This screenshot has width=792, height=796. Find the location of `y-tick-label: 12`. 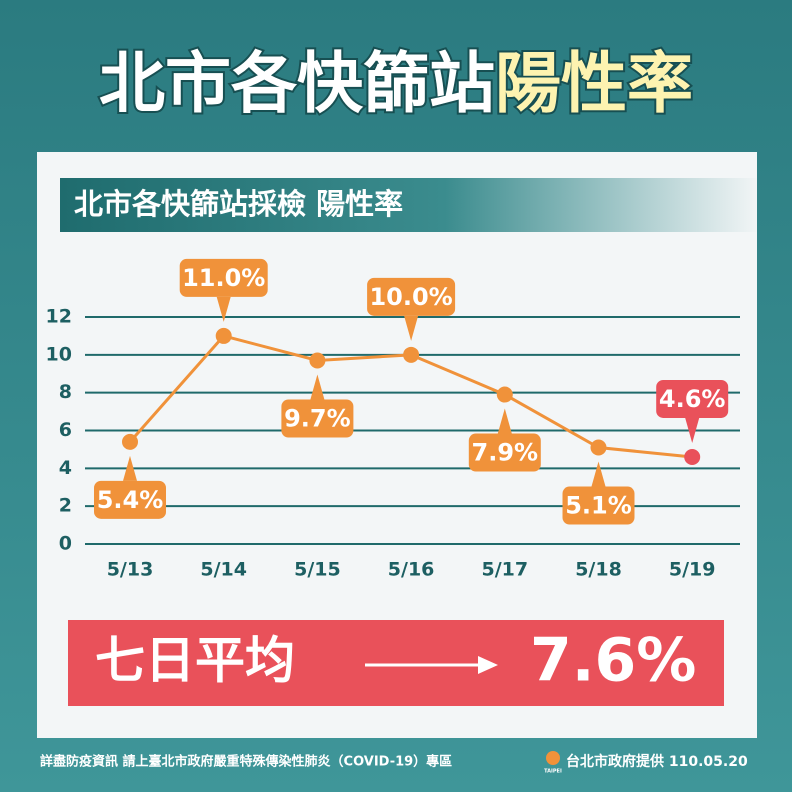

y-tick-label: 12 is located at coordinates (59, 317).